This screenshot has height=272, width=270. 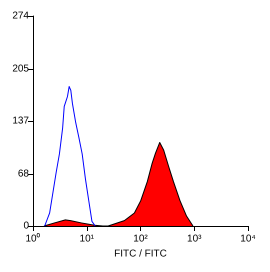 What do you see at coordinates (24, 174) in the screenshot?
I see `y-tick-label: 68` at bounding box center [24, 174].